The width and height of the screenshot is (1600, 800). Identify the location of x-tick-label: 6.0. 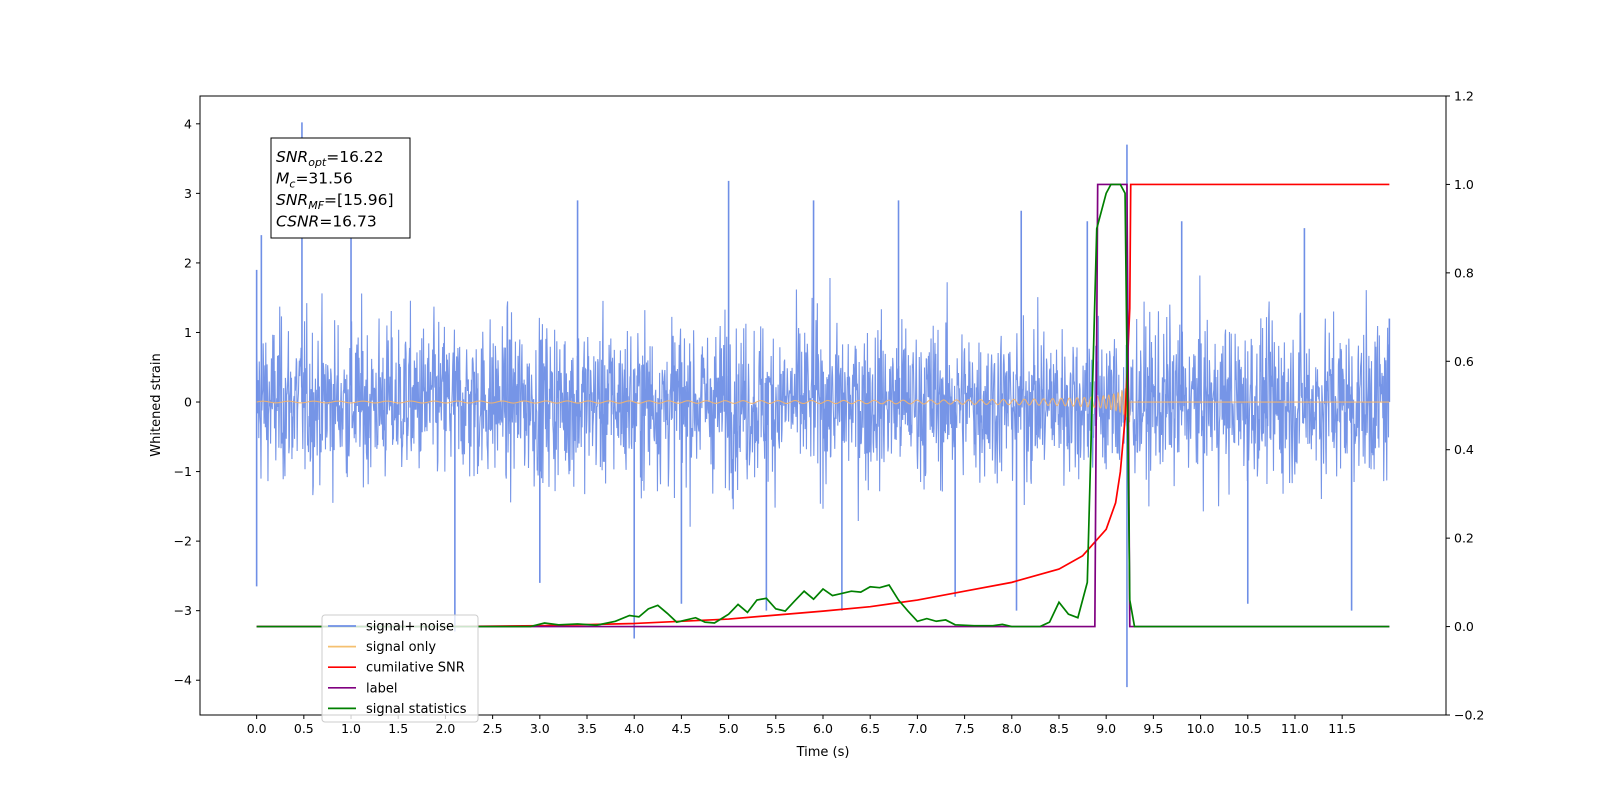
(823, 728).